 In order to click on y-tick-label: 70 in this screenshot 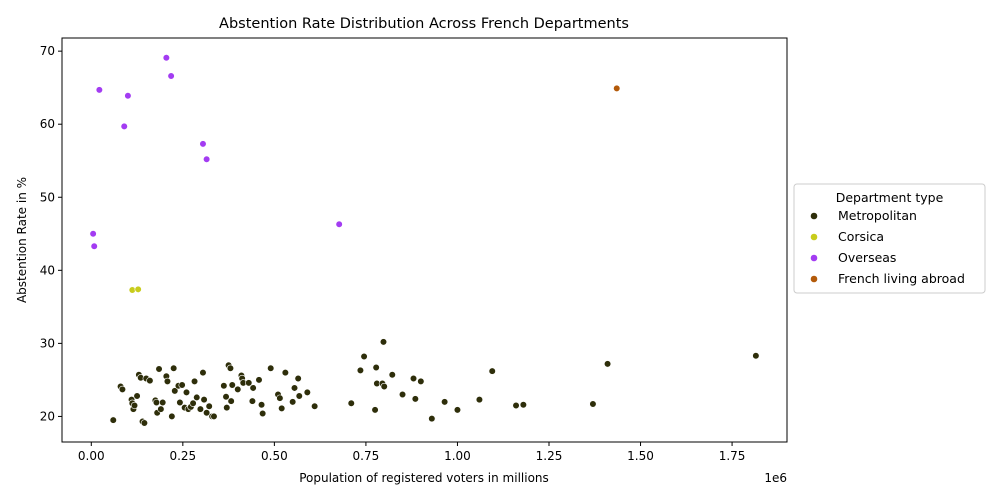, I will do `click(47, 51)`.